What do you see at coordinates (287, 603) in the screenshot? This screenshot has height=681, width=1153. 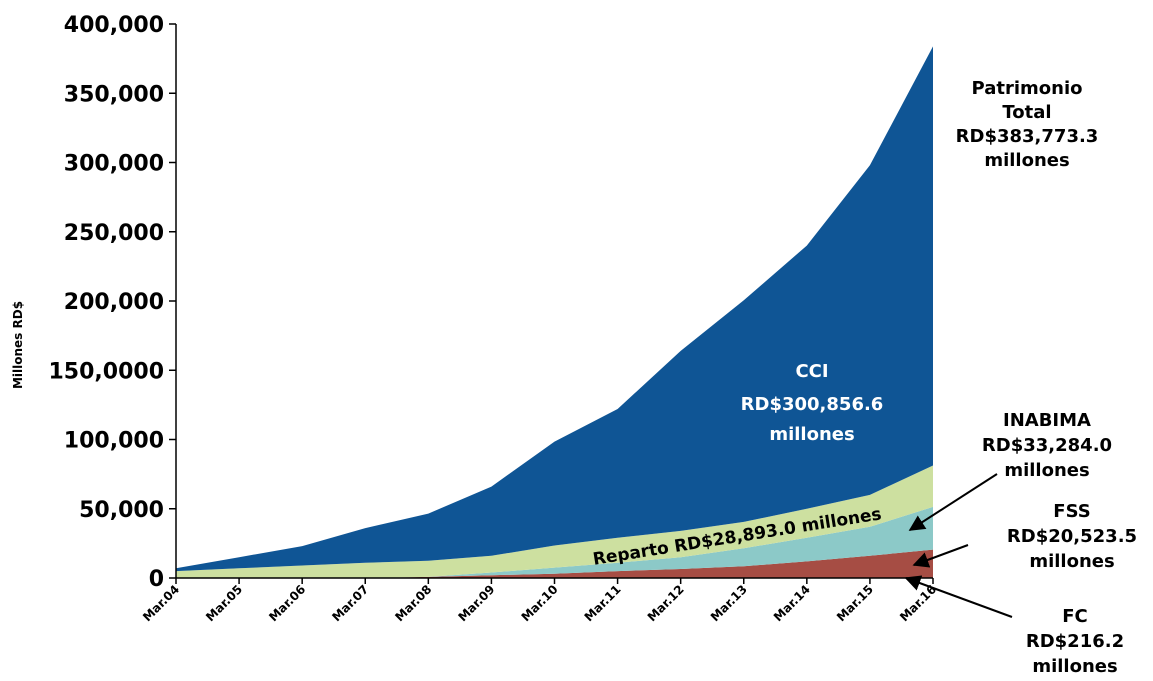 I see `x-tick-label: Mar.06` at bounding box center [287, 603].